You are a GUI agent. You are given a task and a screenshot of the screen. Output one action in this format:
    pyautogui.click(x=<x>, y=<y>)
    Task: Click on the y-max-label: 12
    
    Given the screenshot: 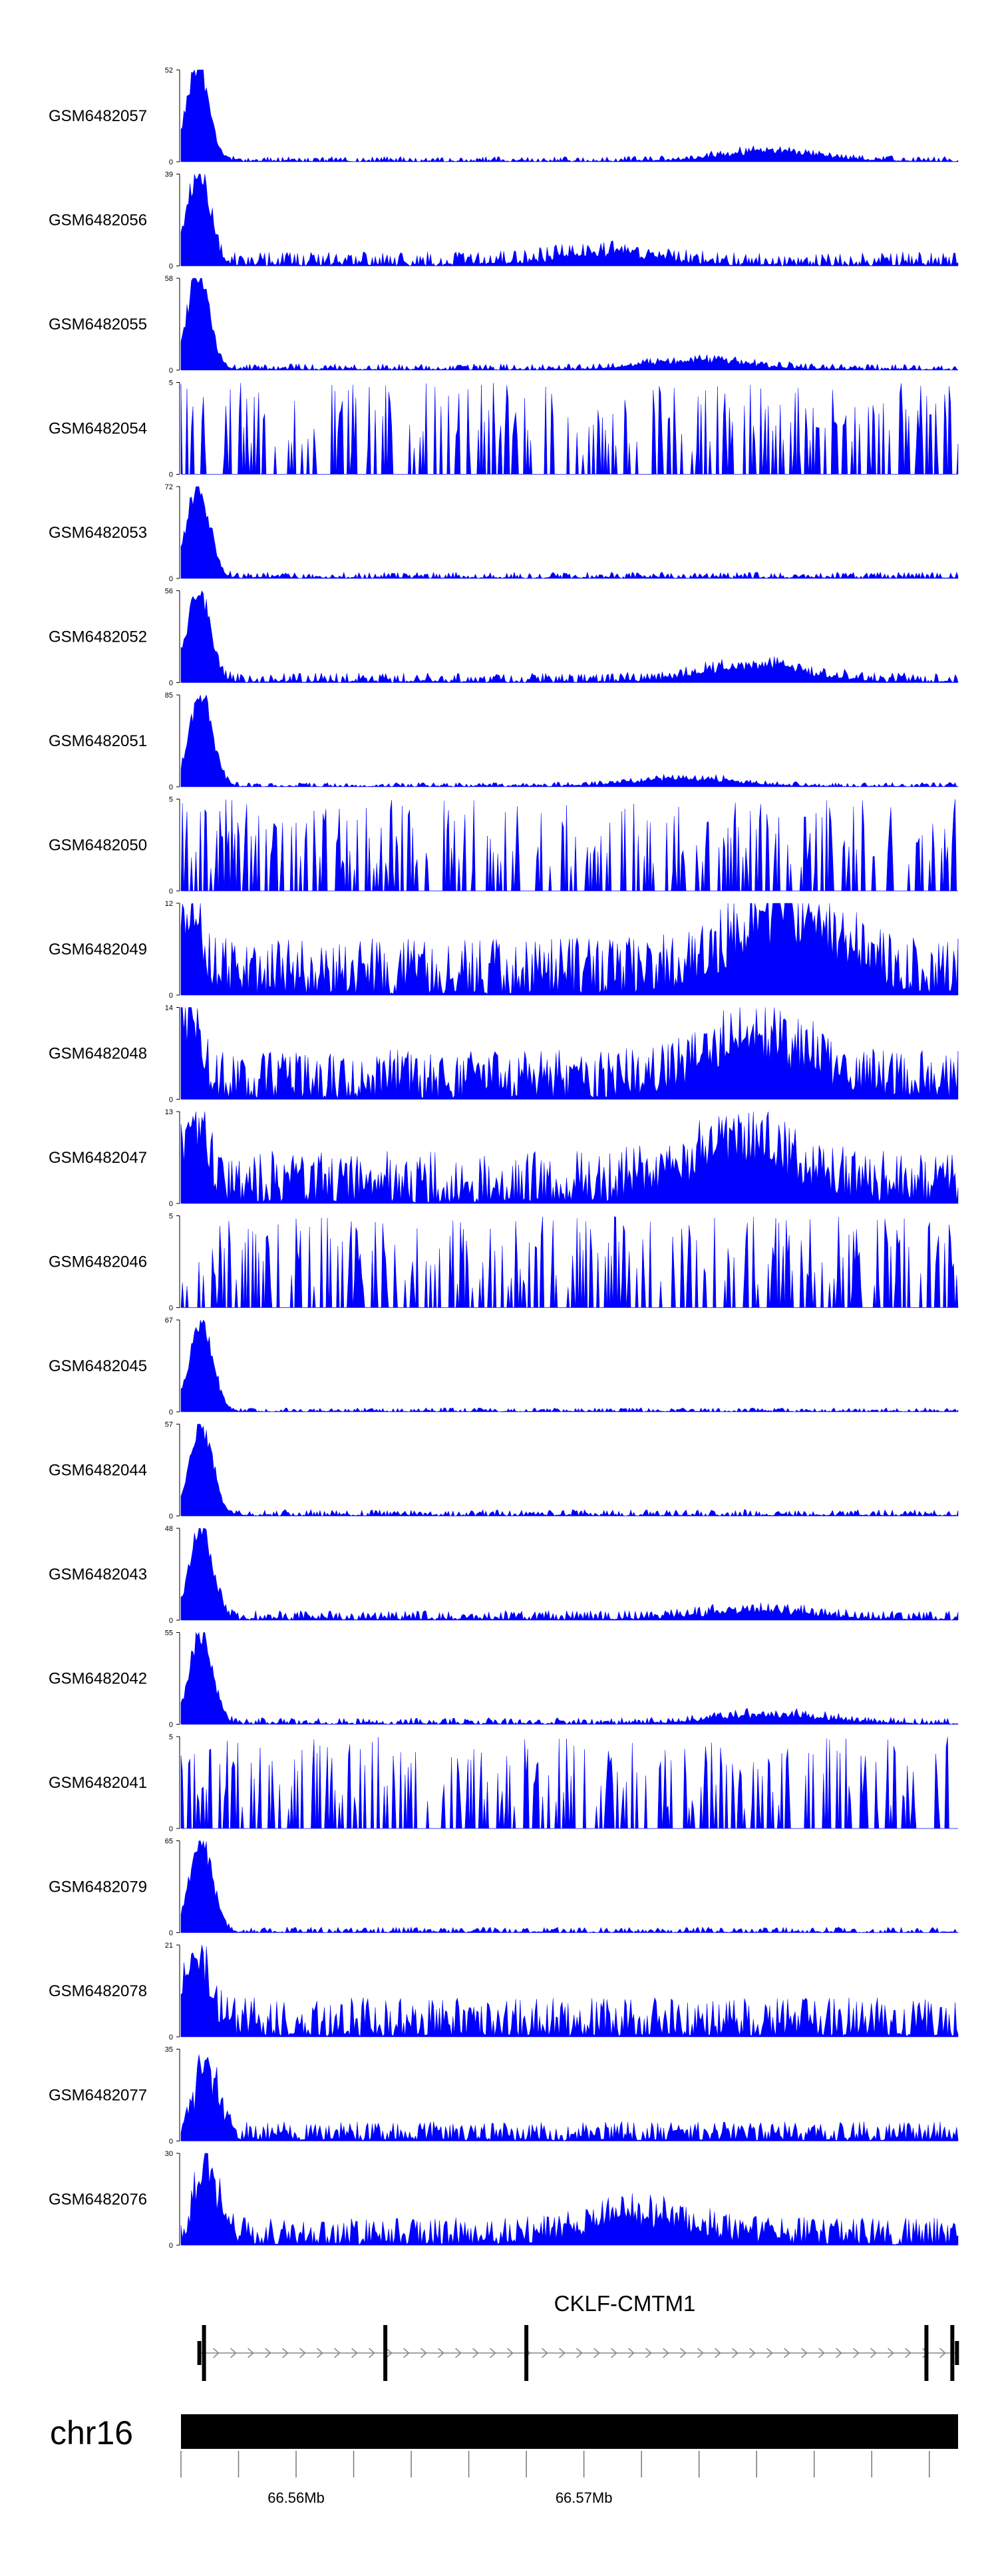 What is the action you would take?
    pyautogui.click(x=169, y=904)
    